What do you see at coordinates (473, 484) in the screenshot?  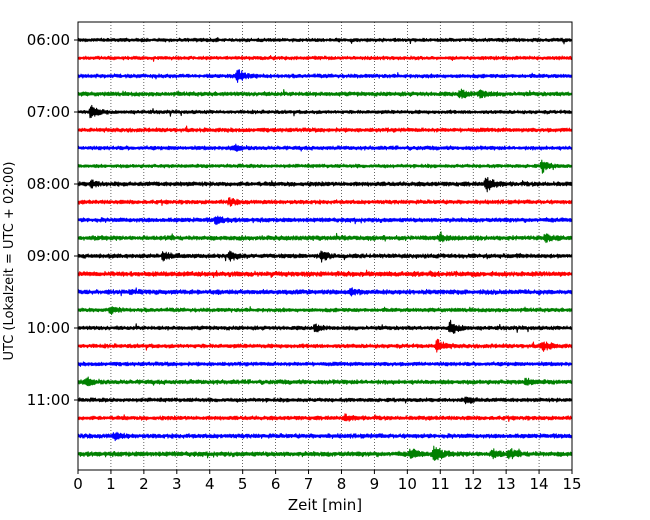 I see `x-tick-label: 12` at bounding box center [473, 484].